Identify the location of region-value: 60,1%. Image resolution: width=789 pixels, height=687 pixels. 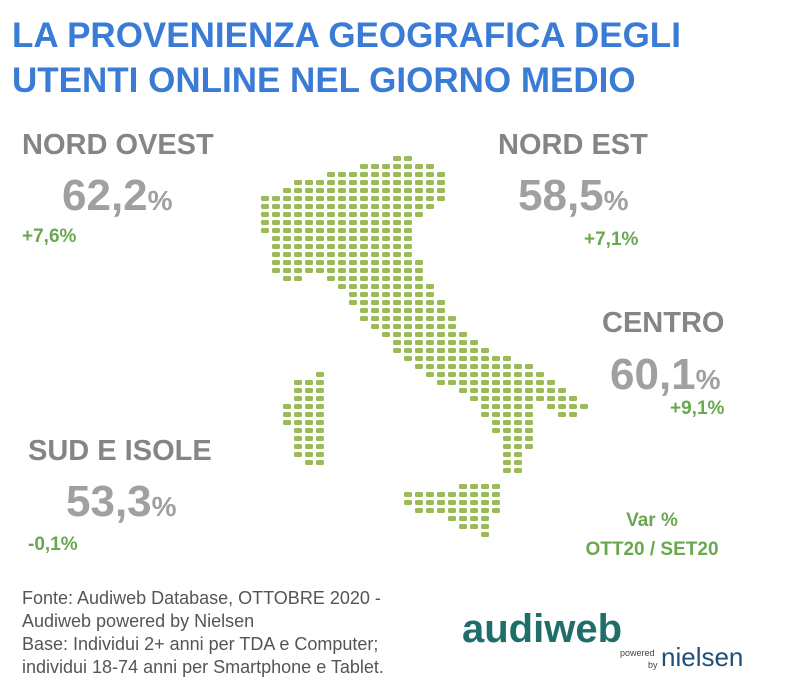
(665, 374).